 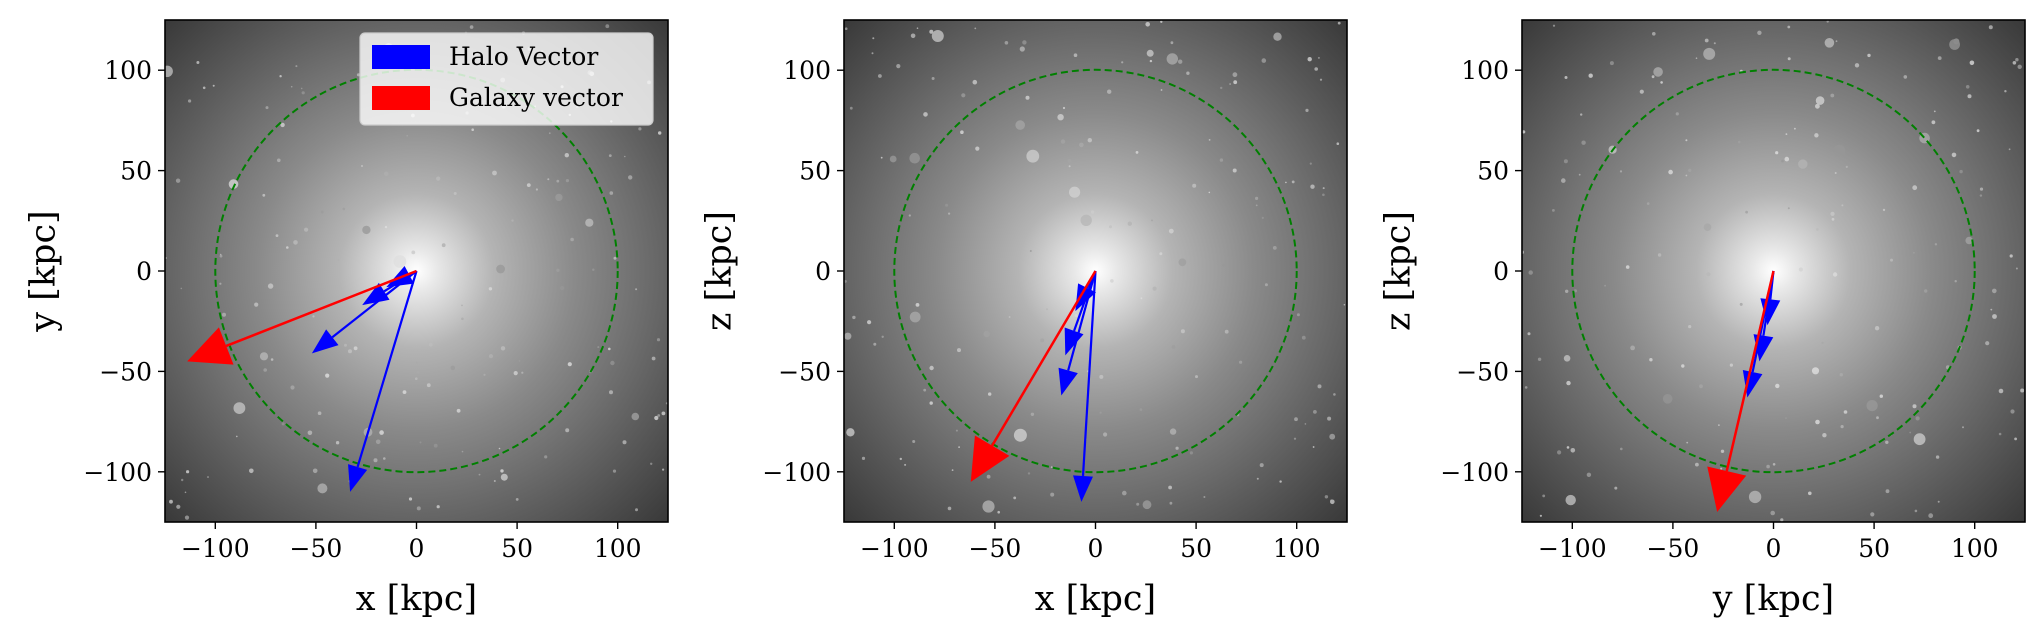 What do you see at coordinates (376, 294) in the screenshot?
I see `halo-vector-2-head` at bounding box center [376, 294].